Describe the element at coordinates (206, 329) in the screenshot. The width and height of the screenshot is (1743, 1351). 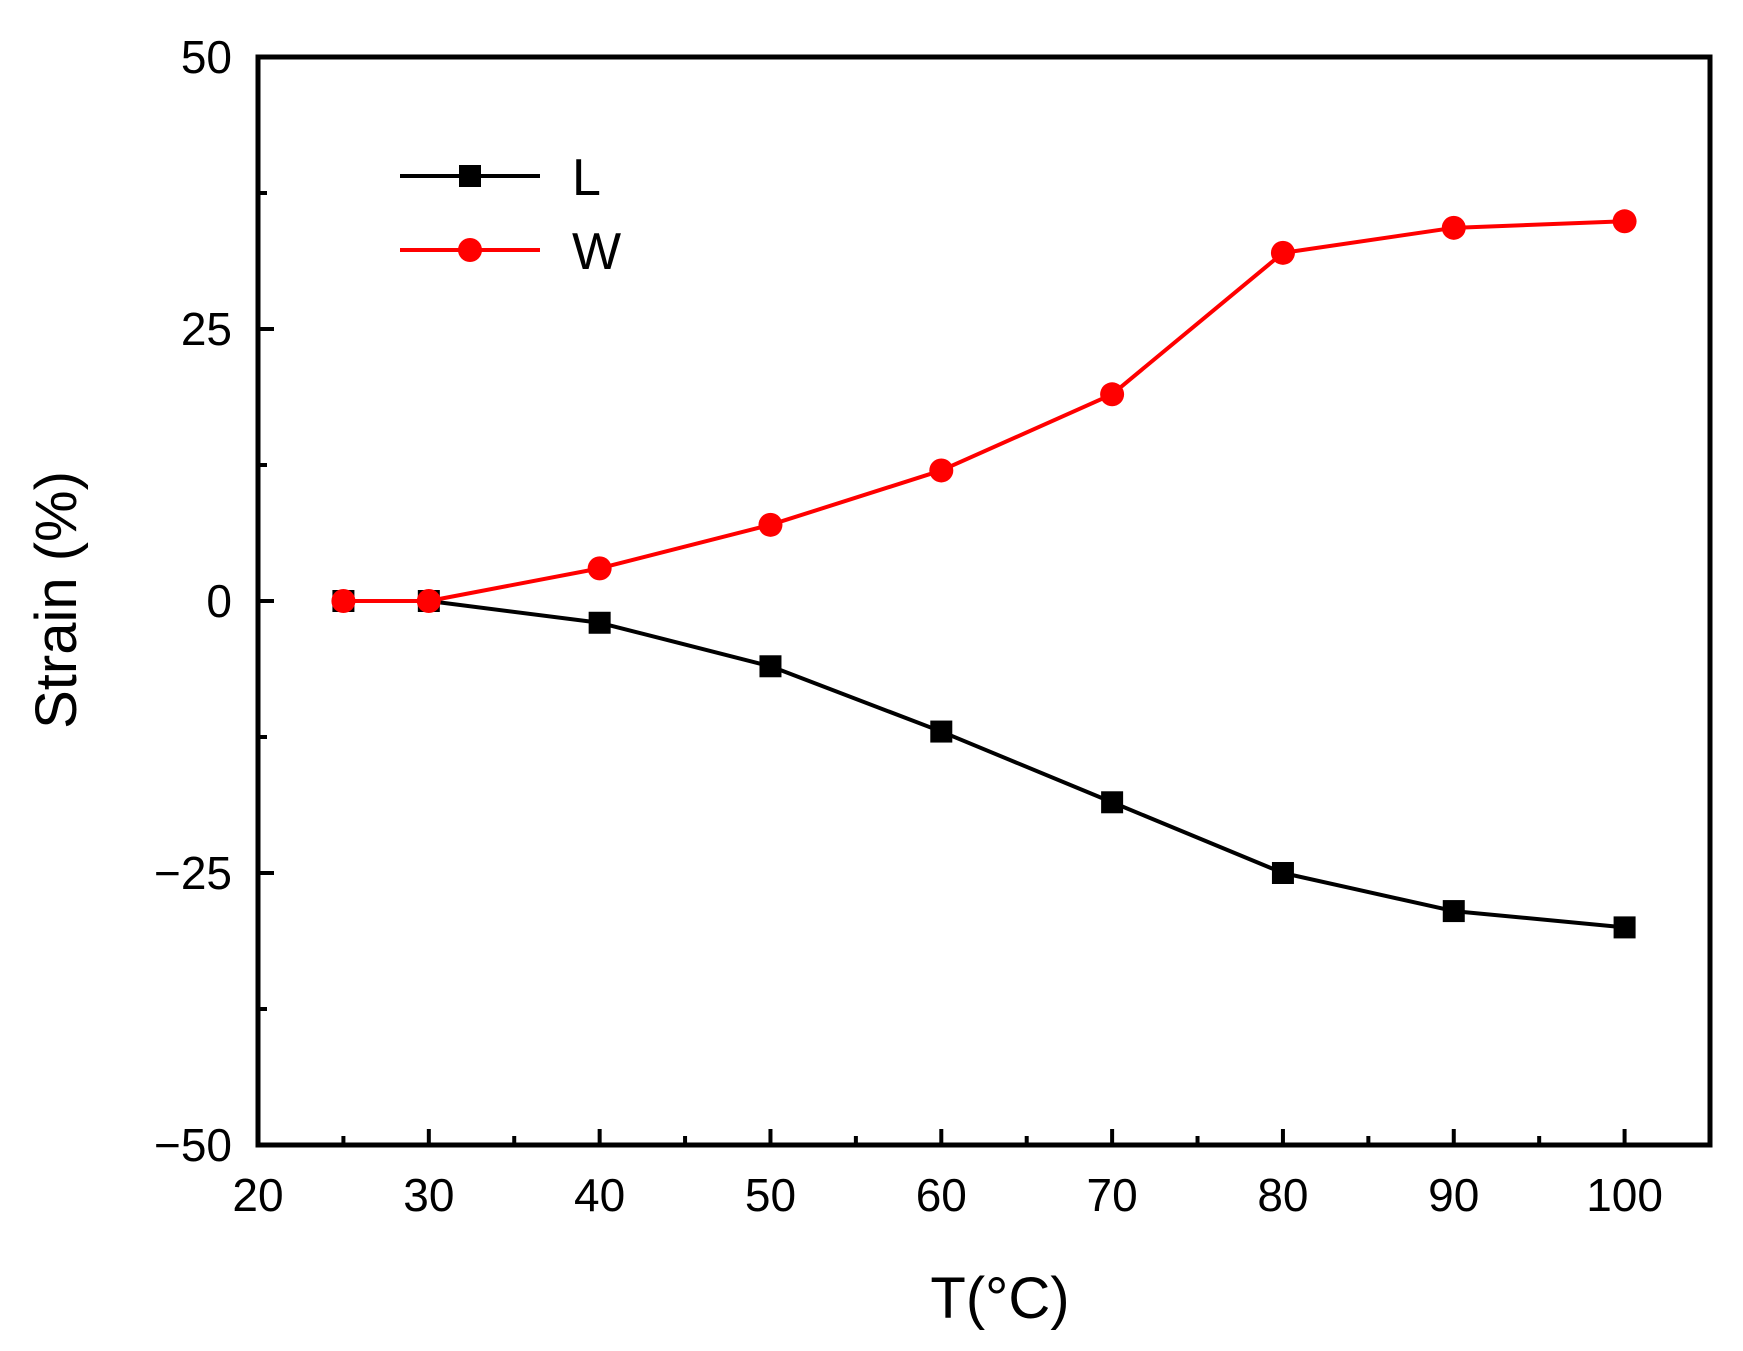
I see `y-tick-label: 25` at that location.